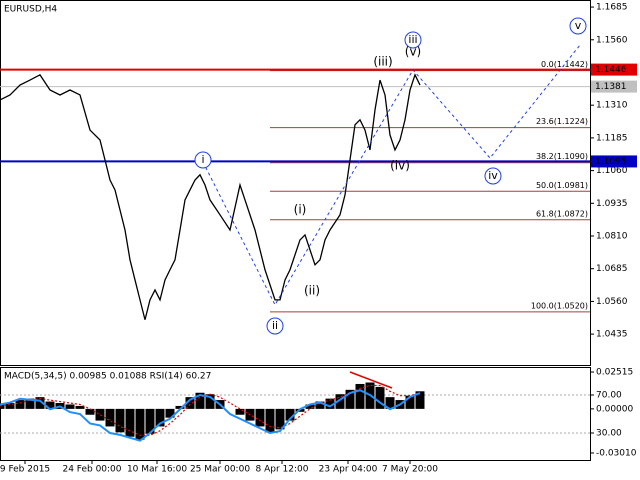 This screenshot has height=480, width=640. I want to click on price-level-label: 1.1095, so click(611, 162).